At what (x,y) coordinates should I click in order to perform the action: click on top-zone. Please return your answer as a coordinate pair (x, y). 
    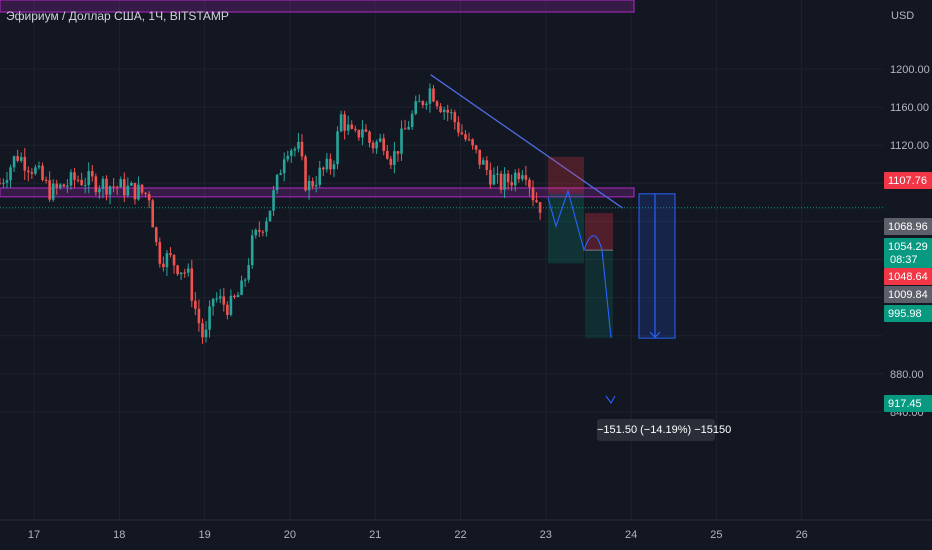
    Looking at the image, I should click on (317, 6).